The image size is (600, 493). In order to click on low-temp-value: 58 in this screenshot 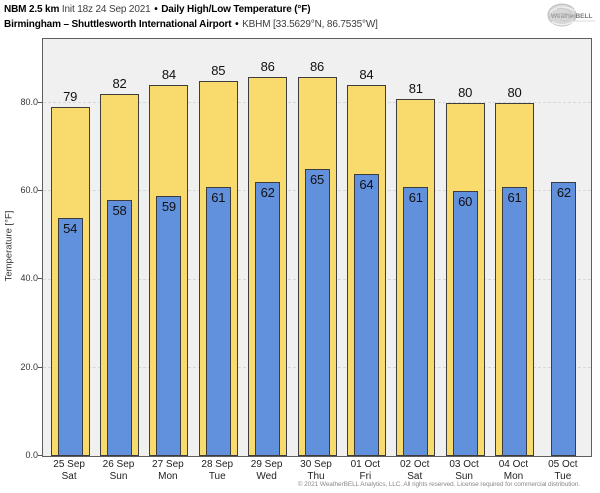, I will do `click(119, 211)`.